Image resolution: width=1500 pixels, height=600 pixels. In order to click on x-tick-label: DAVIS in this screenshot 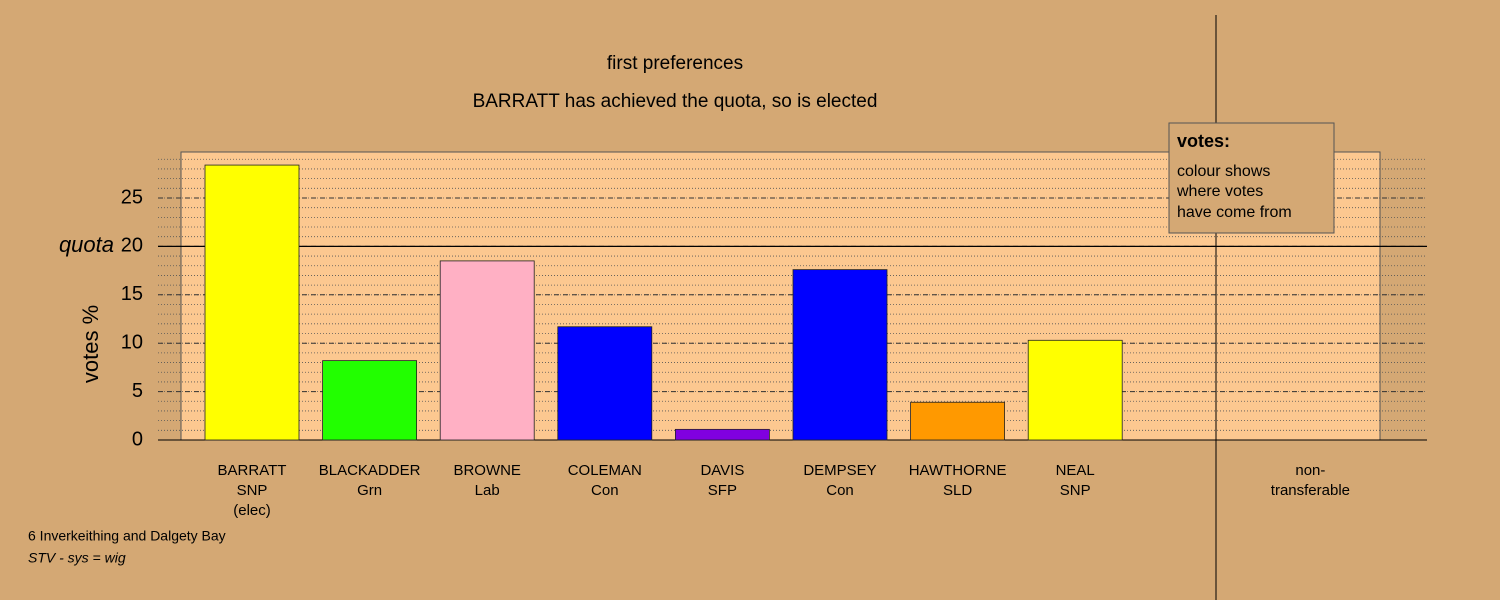, I will do `click(722, 470)`.